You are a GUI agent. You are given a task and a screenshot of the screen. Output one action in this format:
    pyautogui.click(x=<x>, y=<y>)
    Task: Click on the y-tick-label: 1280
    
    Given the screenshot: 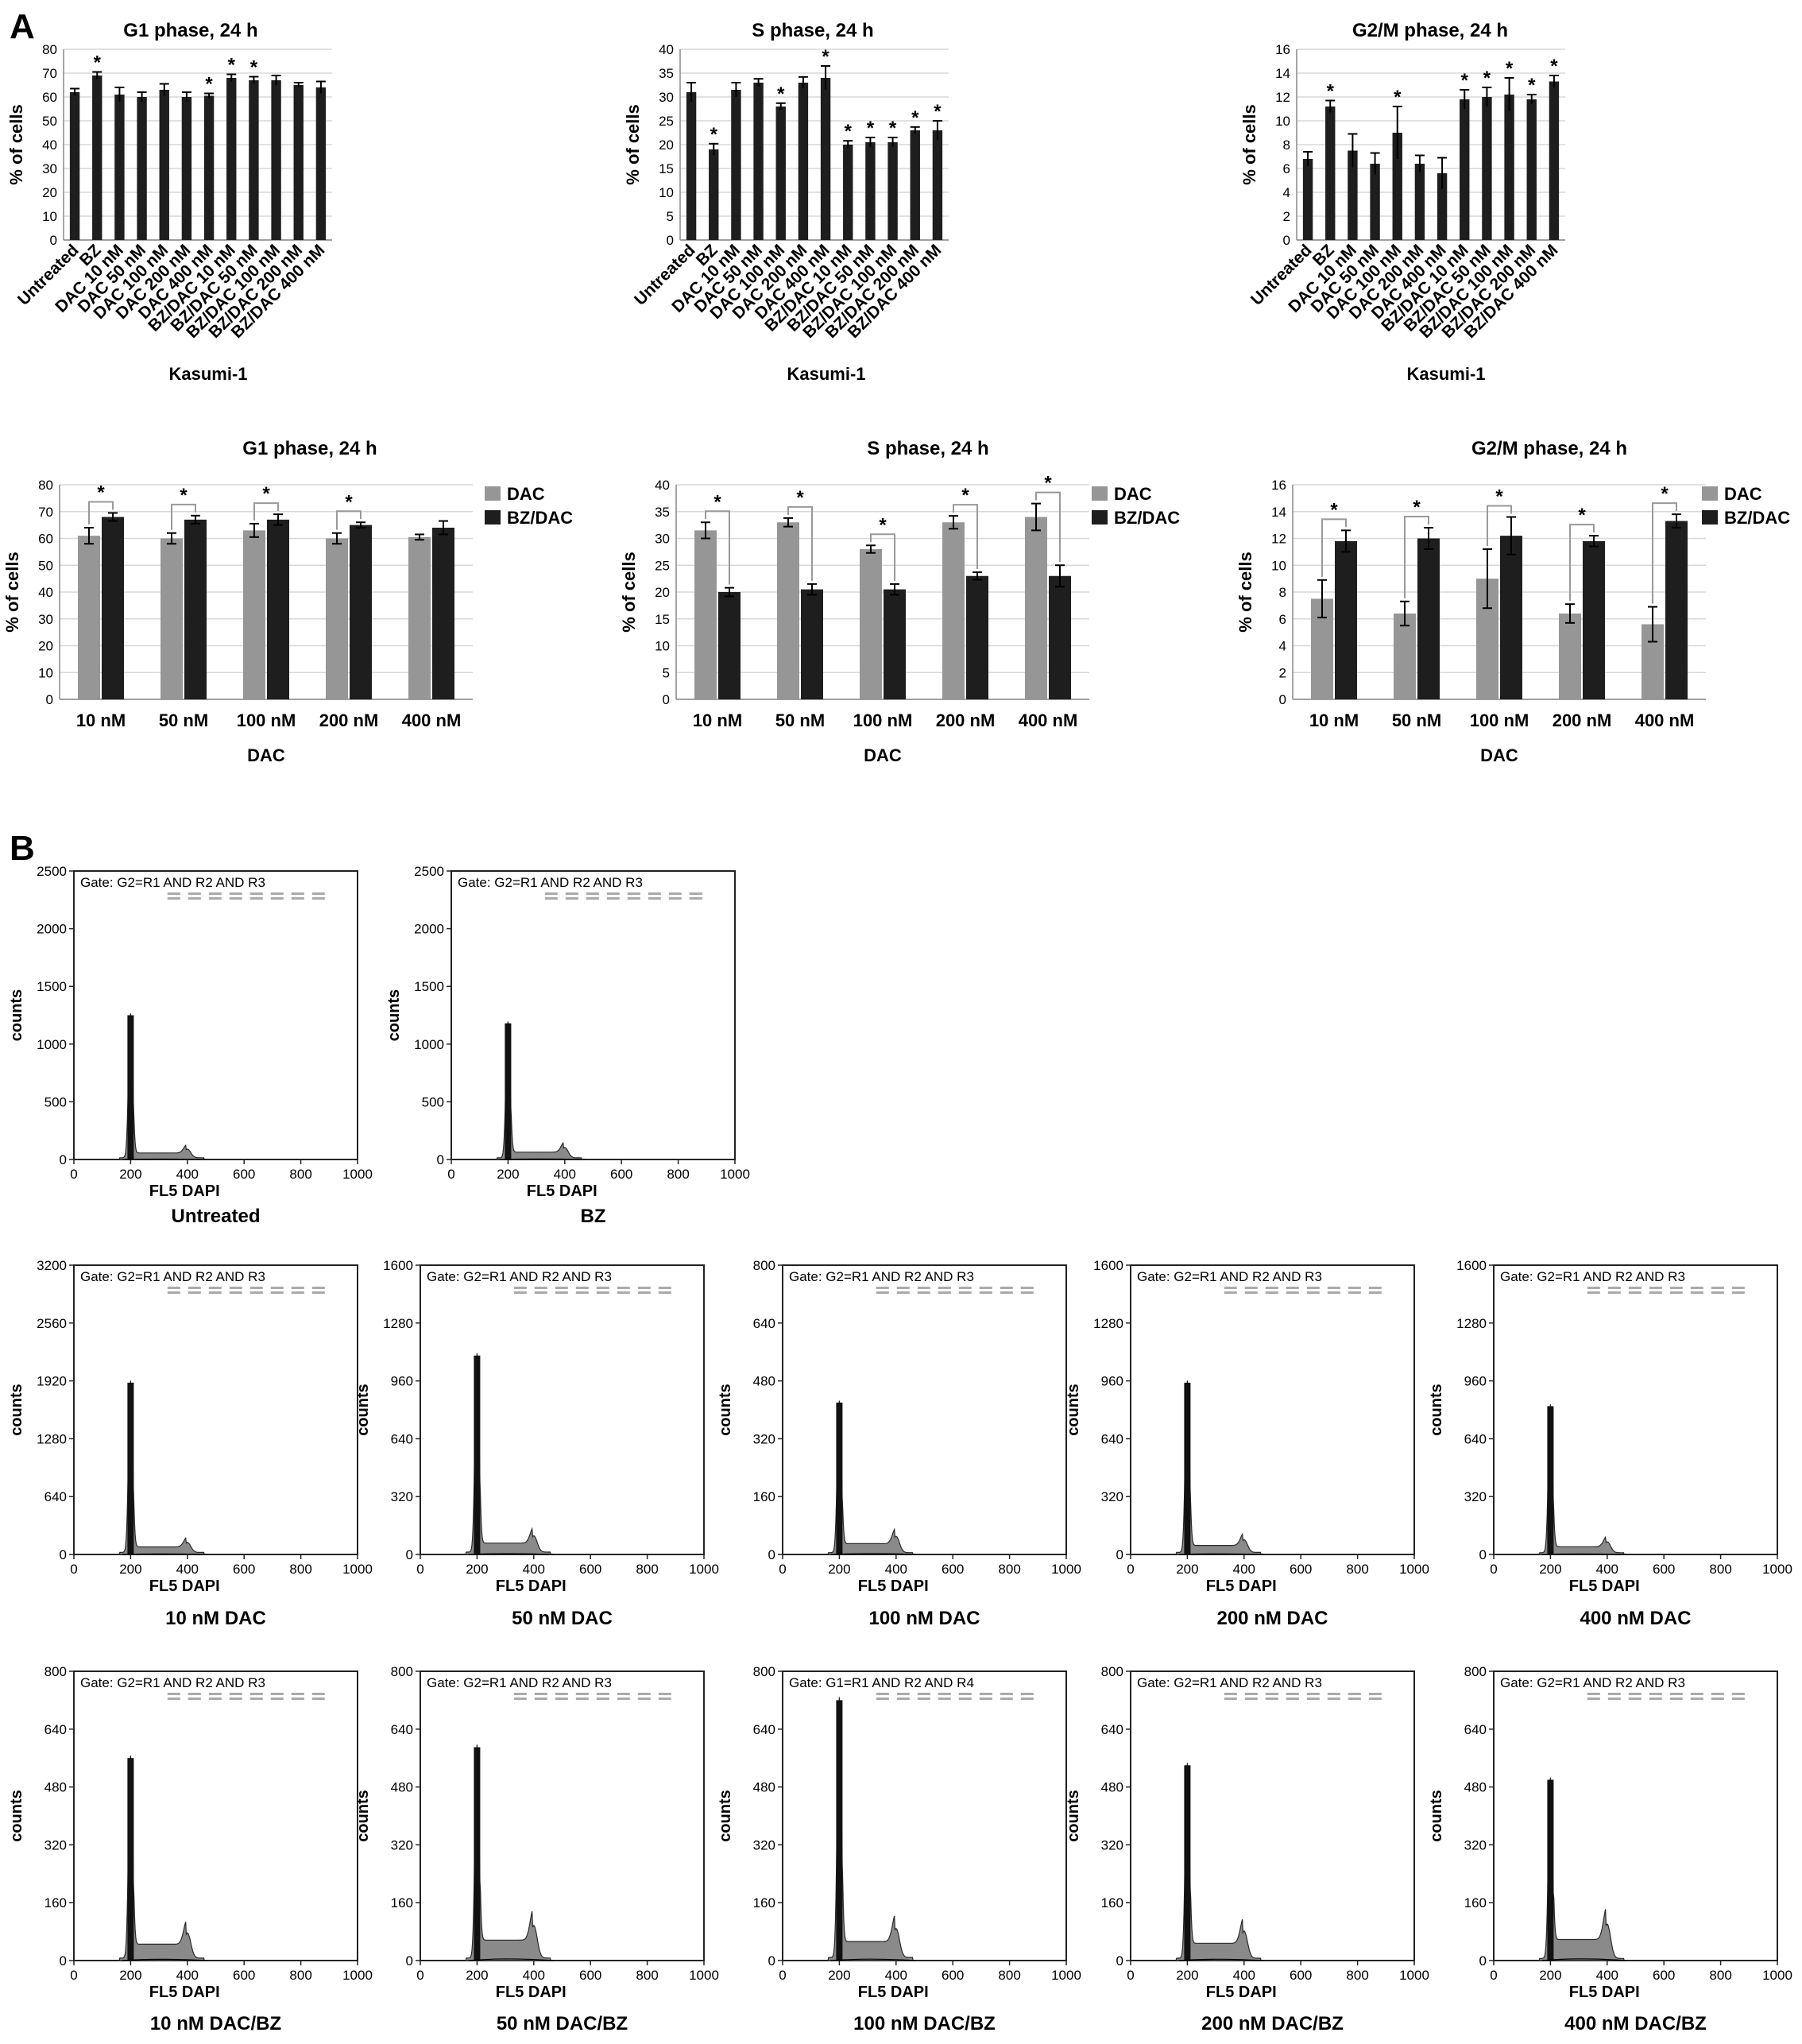 What is the action you would take?
    pyautogui.click(x=1472, y=1323)
    